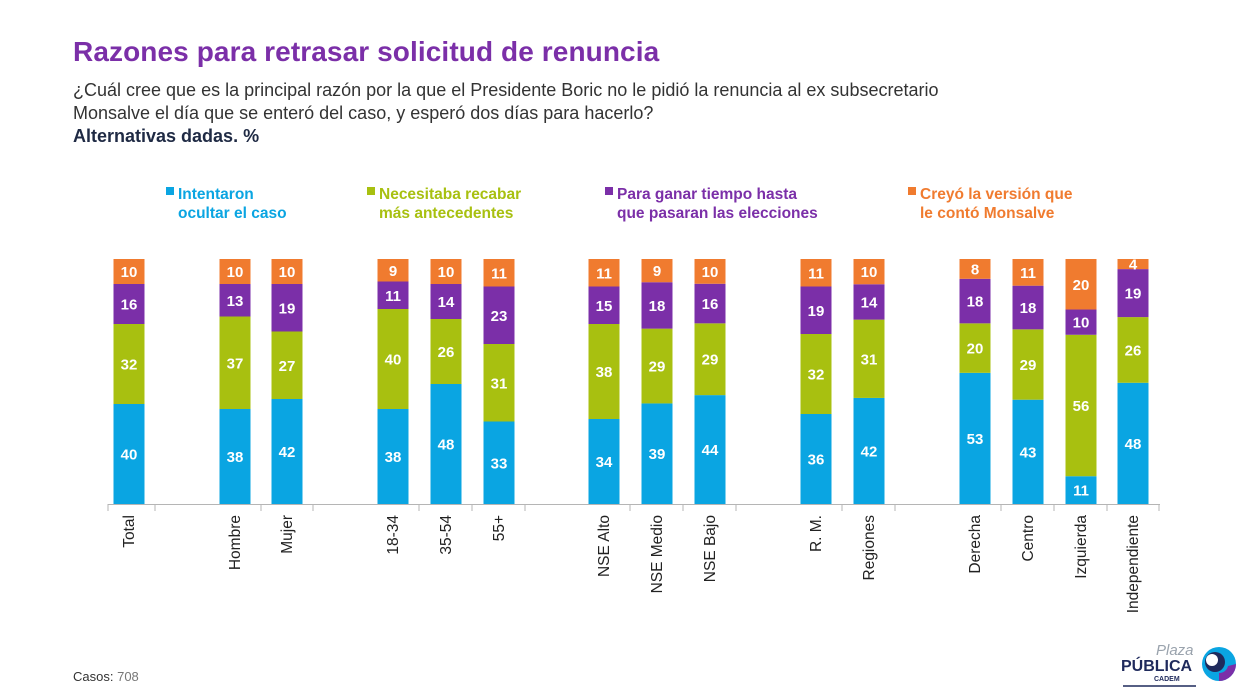  Describe the element at coordinates (1081, 547) in the screenshot. I see `category-label: Izquierda` at that location.